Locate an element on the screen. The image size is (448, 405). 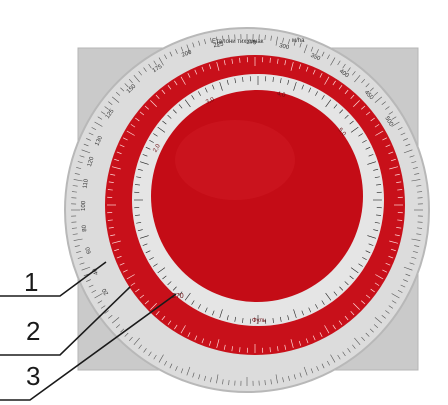
red-scale-number-3: 5,0 is located at coordinates (342, 132).